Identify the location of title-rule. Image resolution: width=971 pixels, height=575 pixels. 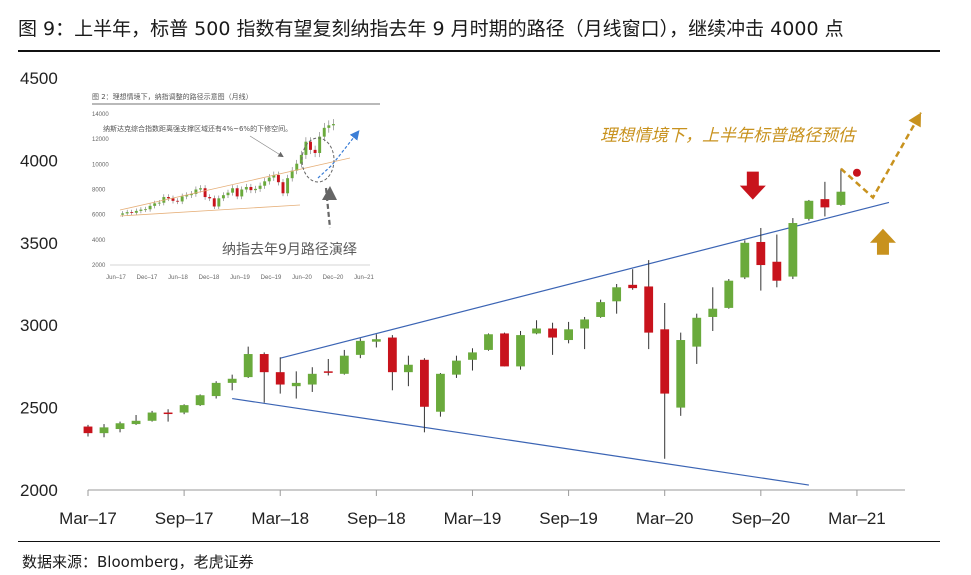
(479, 51).